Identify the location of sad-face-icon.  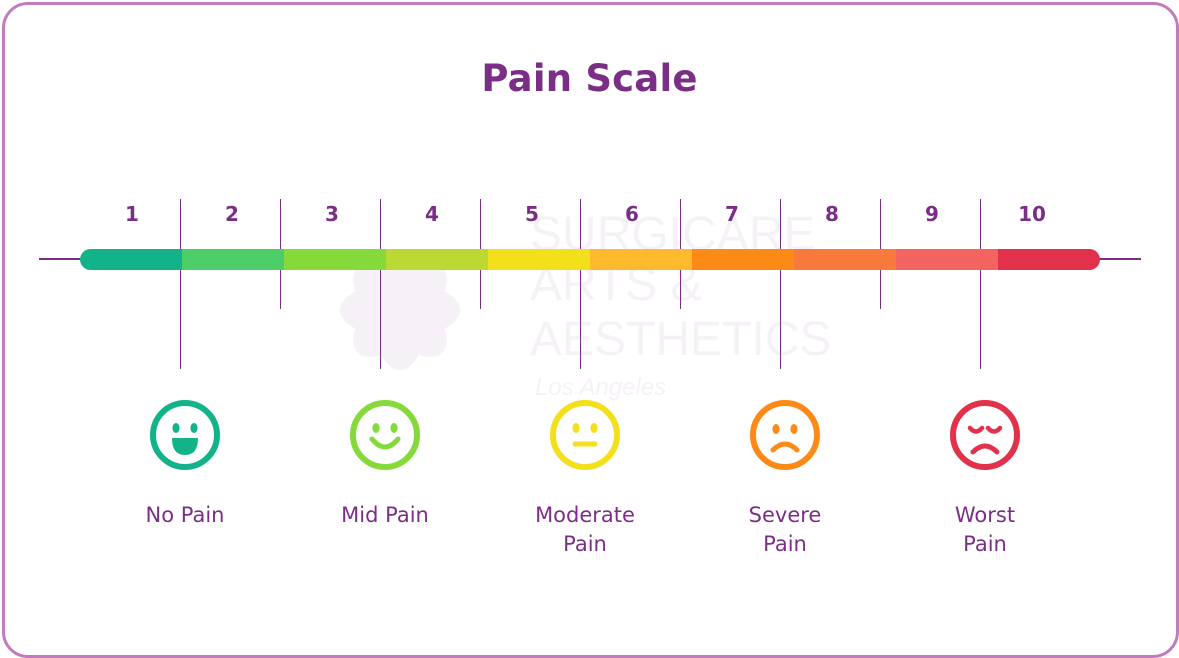
(785, 435).